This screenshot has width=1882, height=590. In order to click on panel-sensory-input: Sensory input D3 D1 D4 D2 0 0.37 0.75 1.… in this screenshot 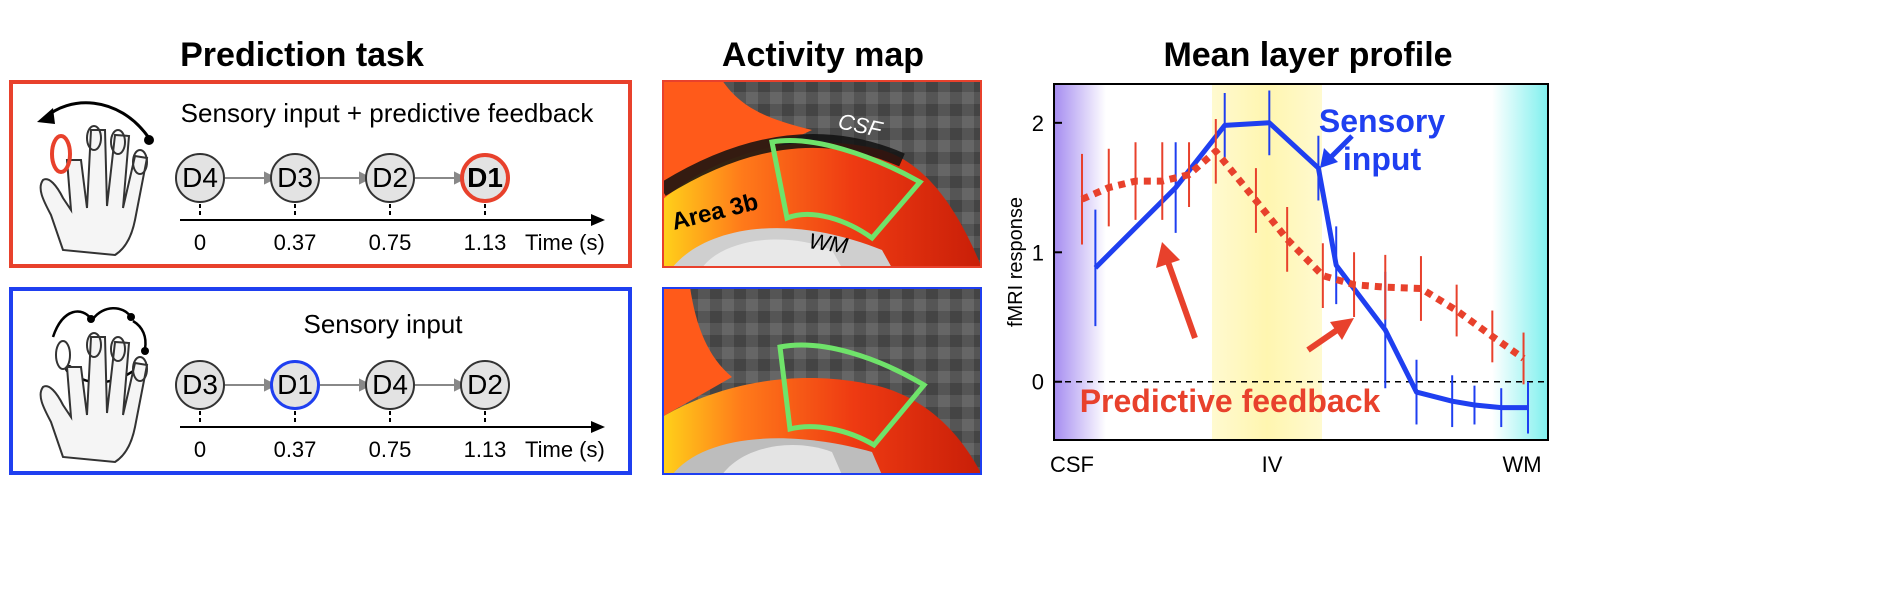, I will do `click(320, 381)`.